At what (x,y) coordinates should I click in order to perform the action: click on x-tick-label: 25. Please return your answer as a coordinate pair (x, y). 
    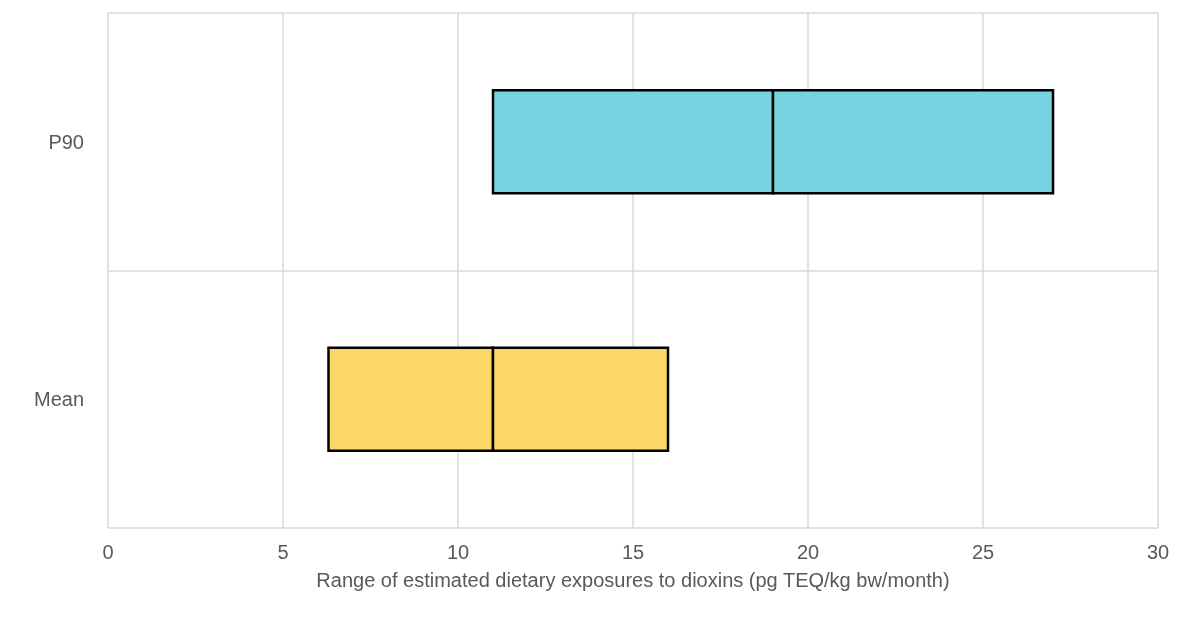
    Looking at the image, I should click on (983, 552).